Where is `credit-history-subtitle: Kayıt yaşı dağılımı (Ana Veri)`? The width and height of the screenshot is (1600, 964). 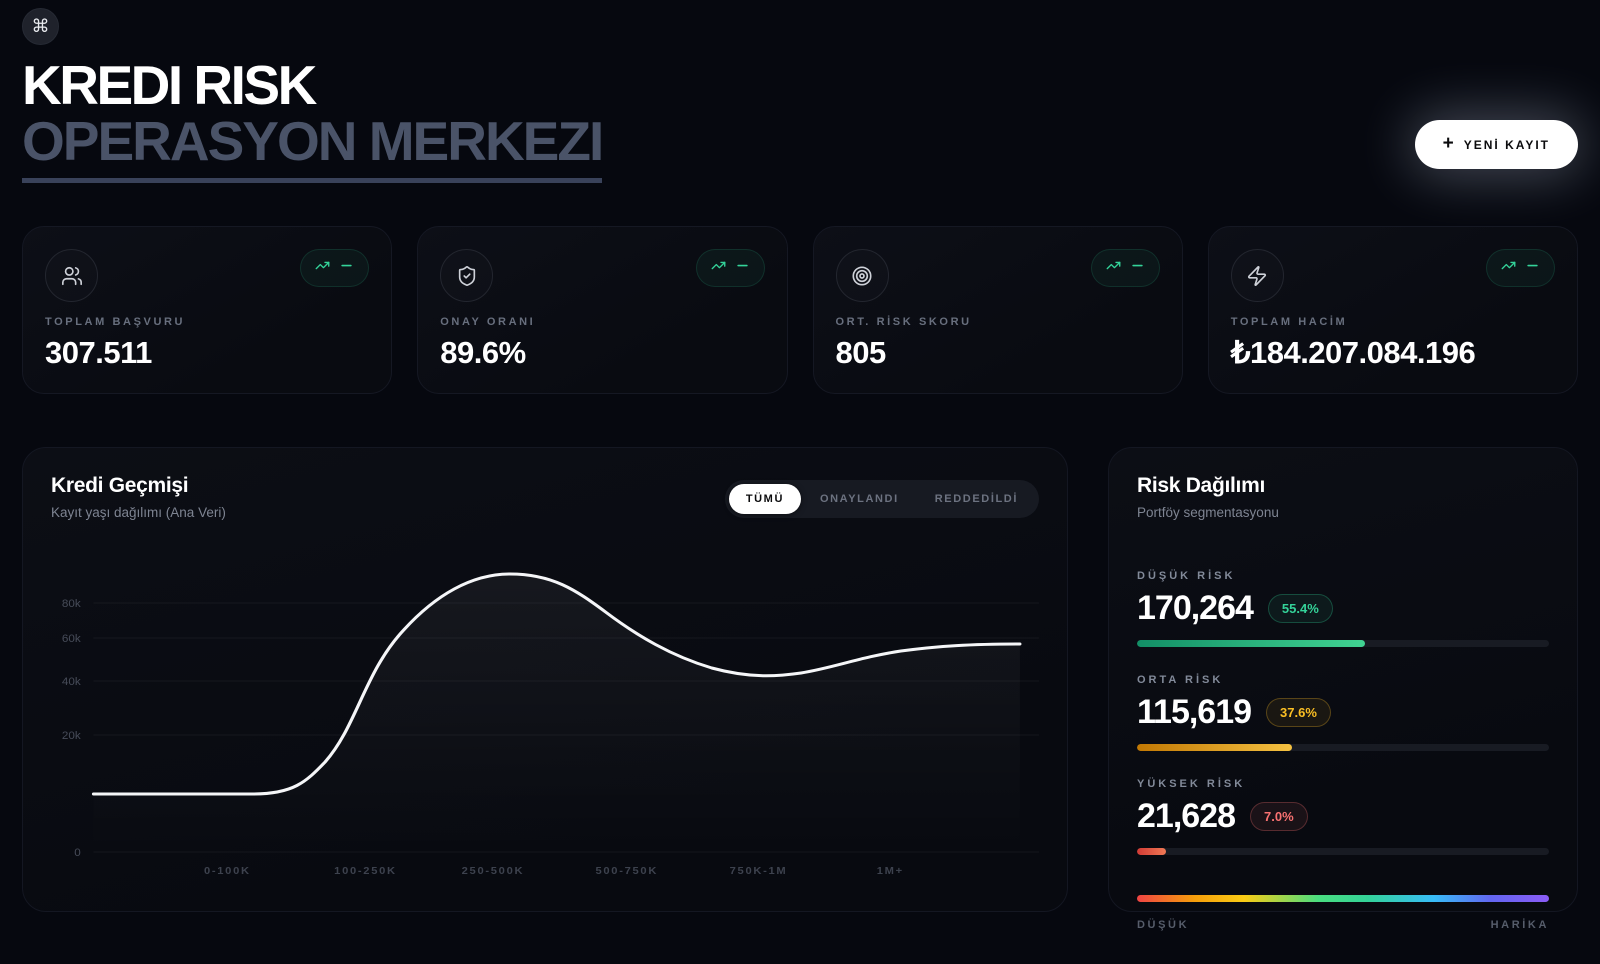 credit-history-subtitle: Kayıt yaşı dağılımı (Ana Veri) is located at coordinates (138, 513).